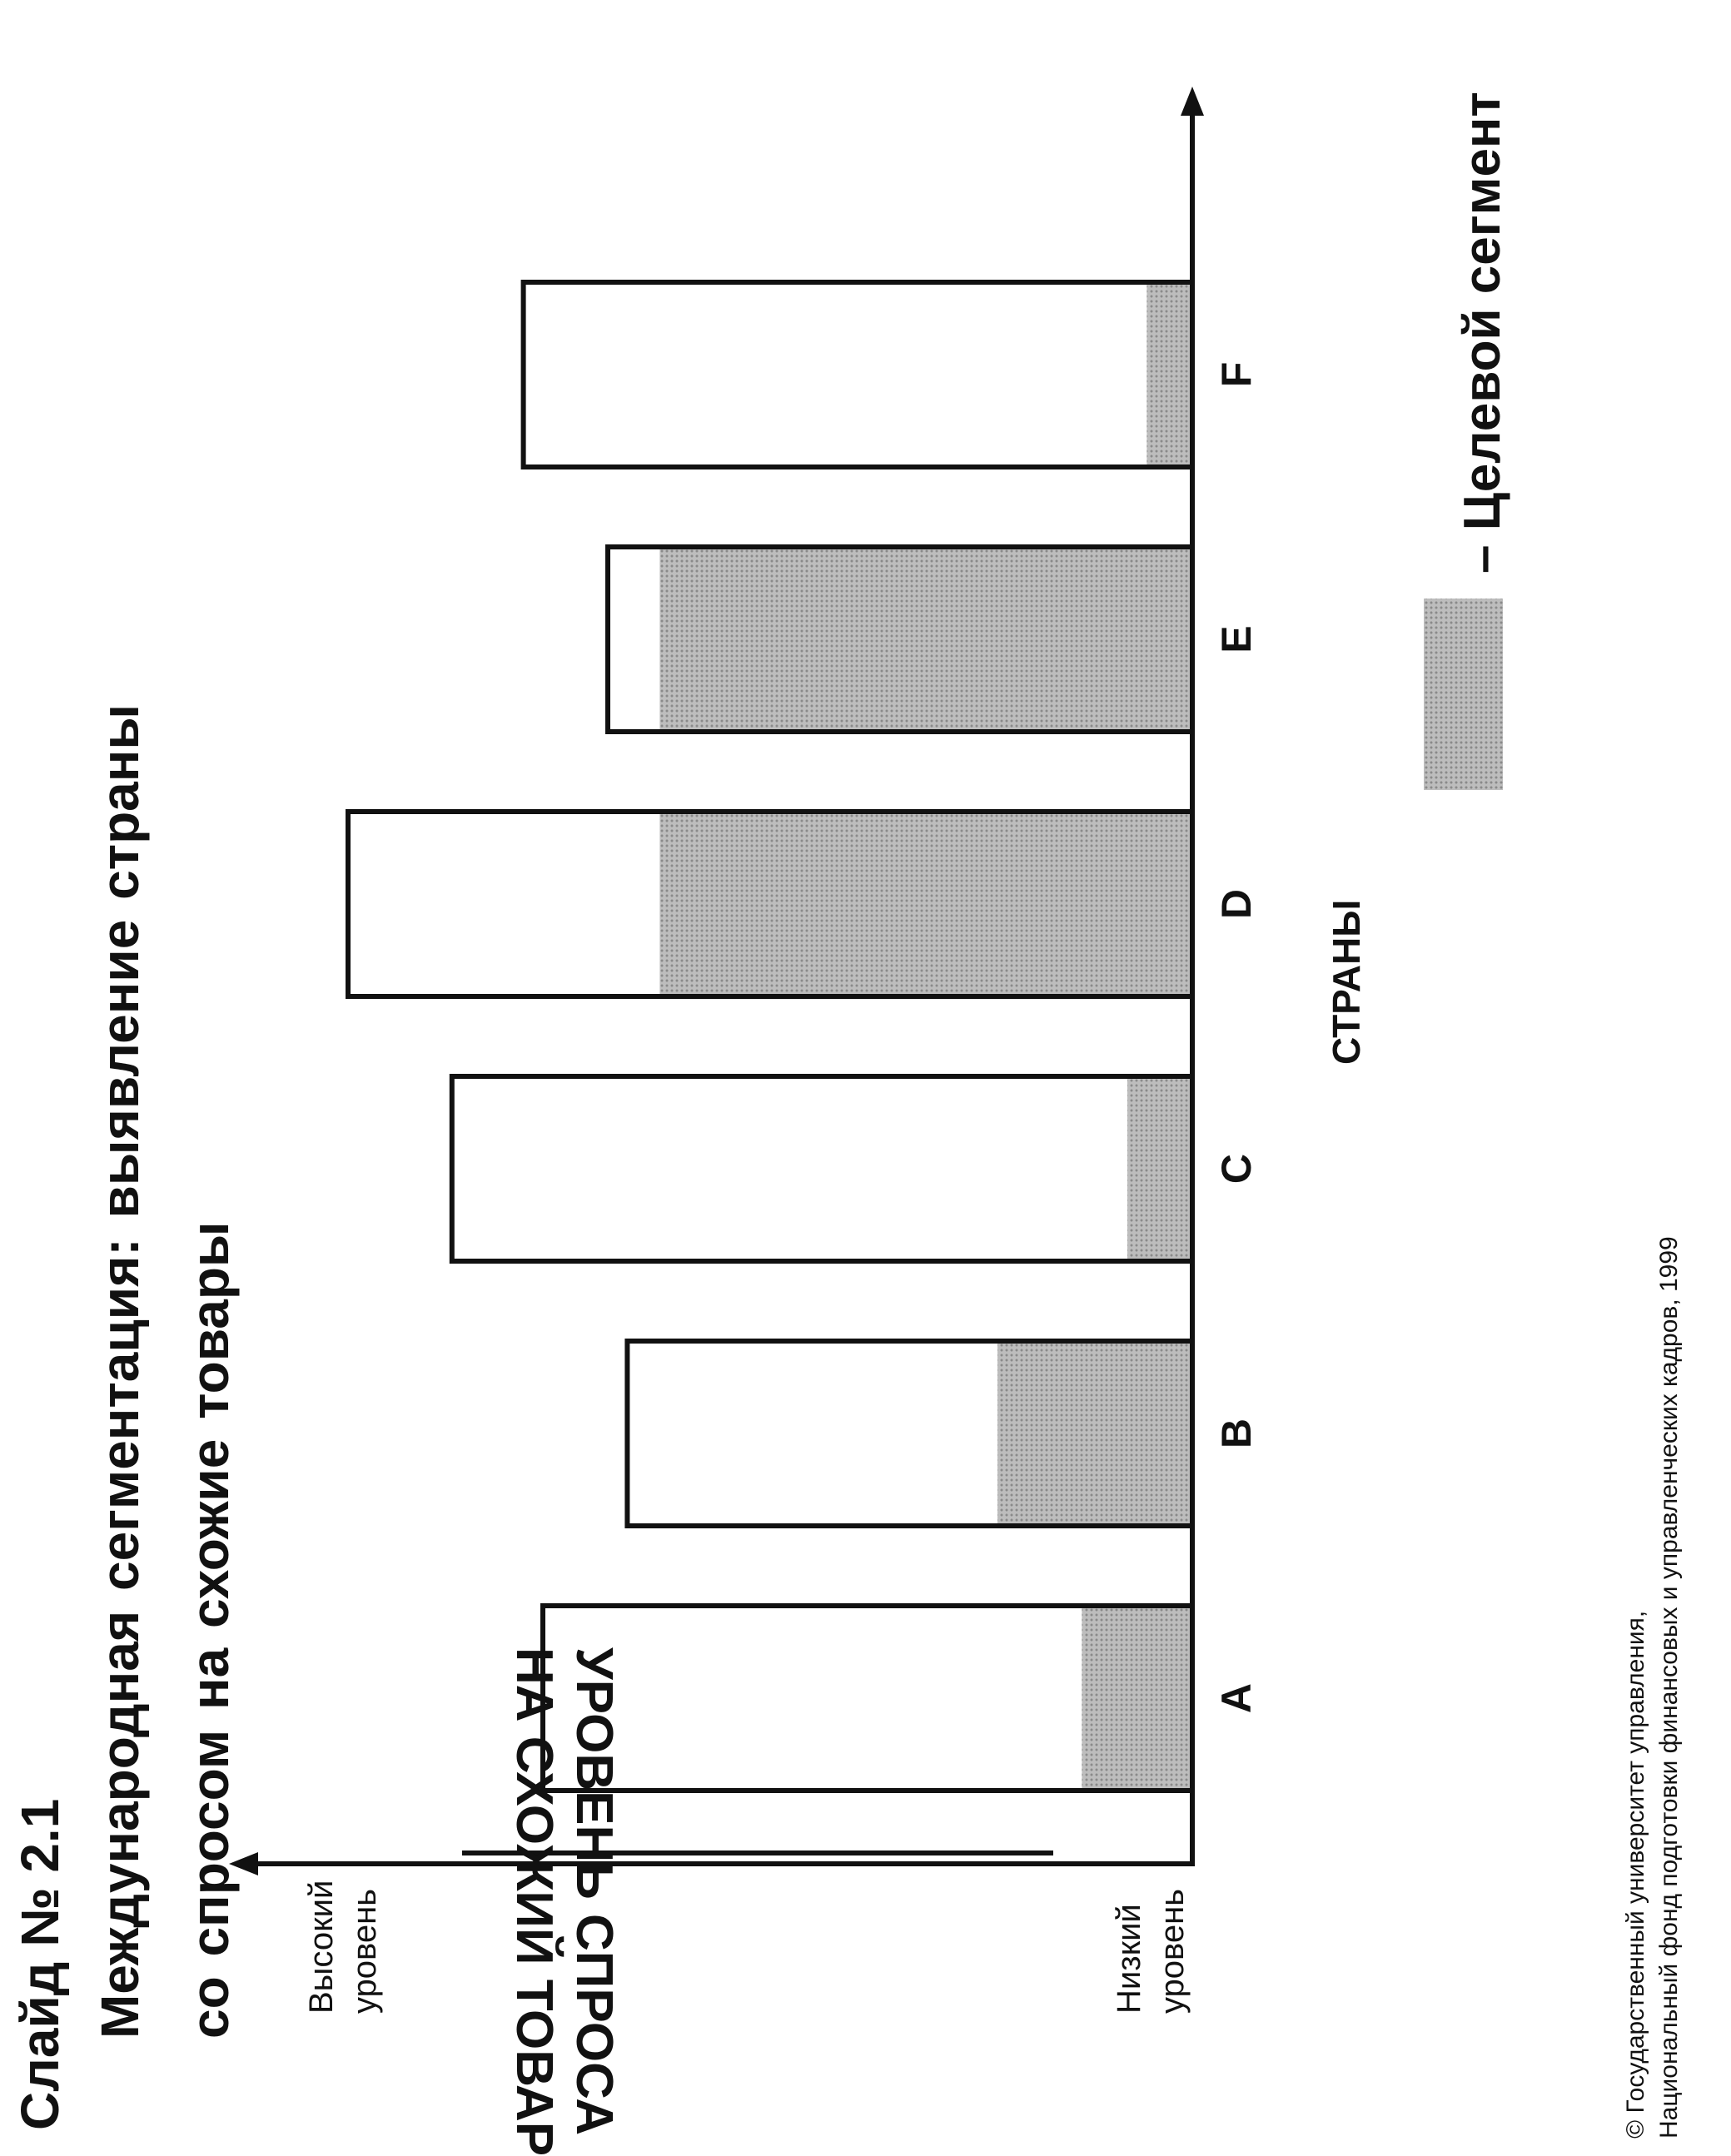 This screenshot has height=2156, width=1731. Describe the element at coordinates (925, 639) in the screenshot. I see `bar-segment-E` at that location.